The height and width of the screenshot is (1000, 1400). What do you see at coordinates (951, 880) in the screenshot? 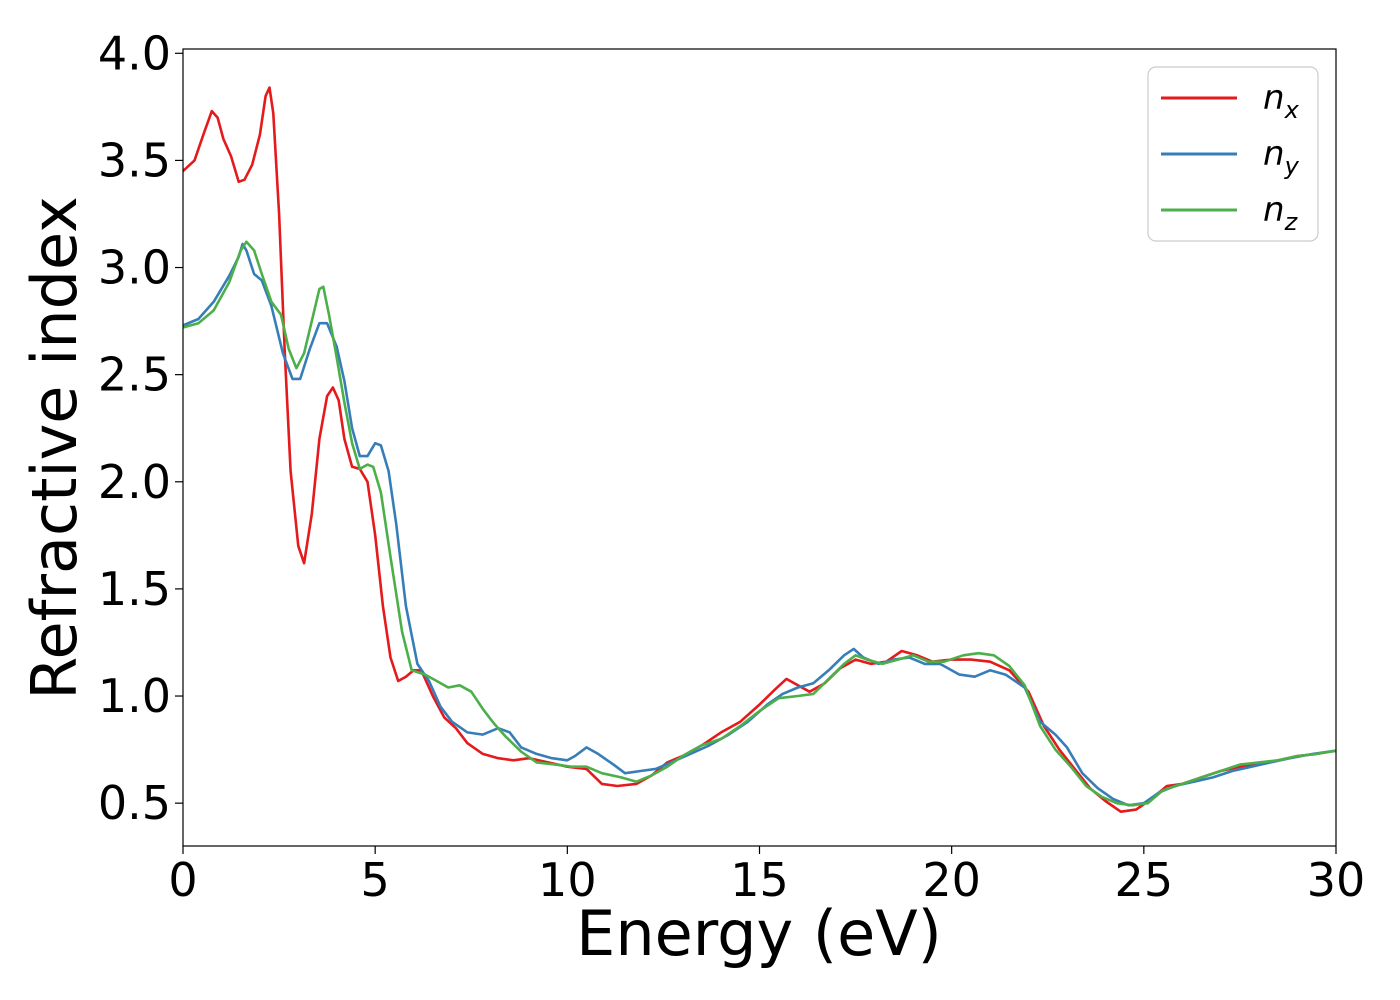
I see `x-tick-label: 20` at bounding box center [951, 880].